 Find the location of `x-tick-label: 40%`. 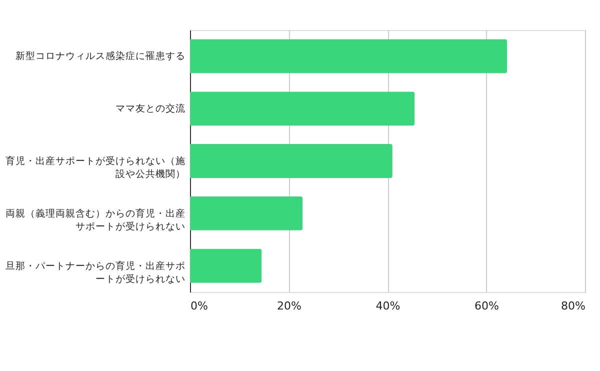

x-tick-label: 40% is located at coordinates (388, 306).